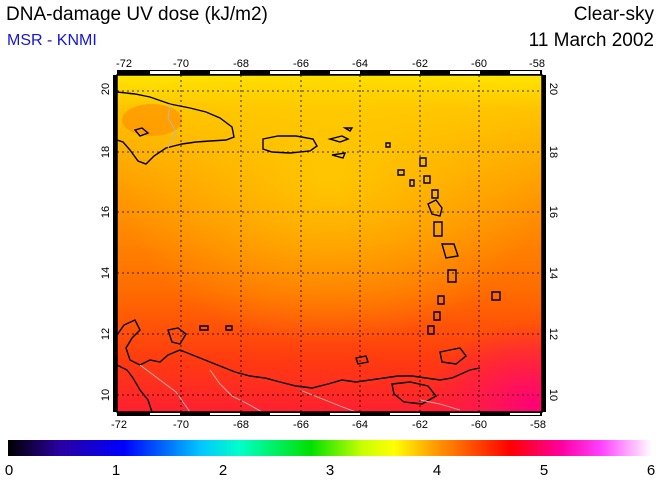 This screenshot has height=480, width=660. Describe the element at coordinates (116, 470) in the screenshot. I see `colorbar-label: 1` at that location.